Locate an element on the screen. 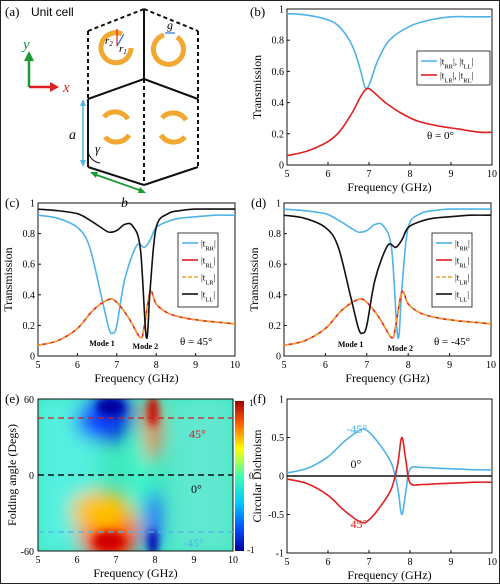 The width and height of the screenshot is (500, 588). y-tick-label: 0.2 is located at coordinates (275, 326).